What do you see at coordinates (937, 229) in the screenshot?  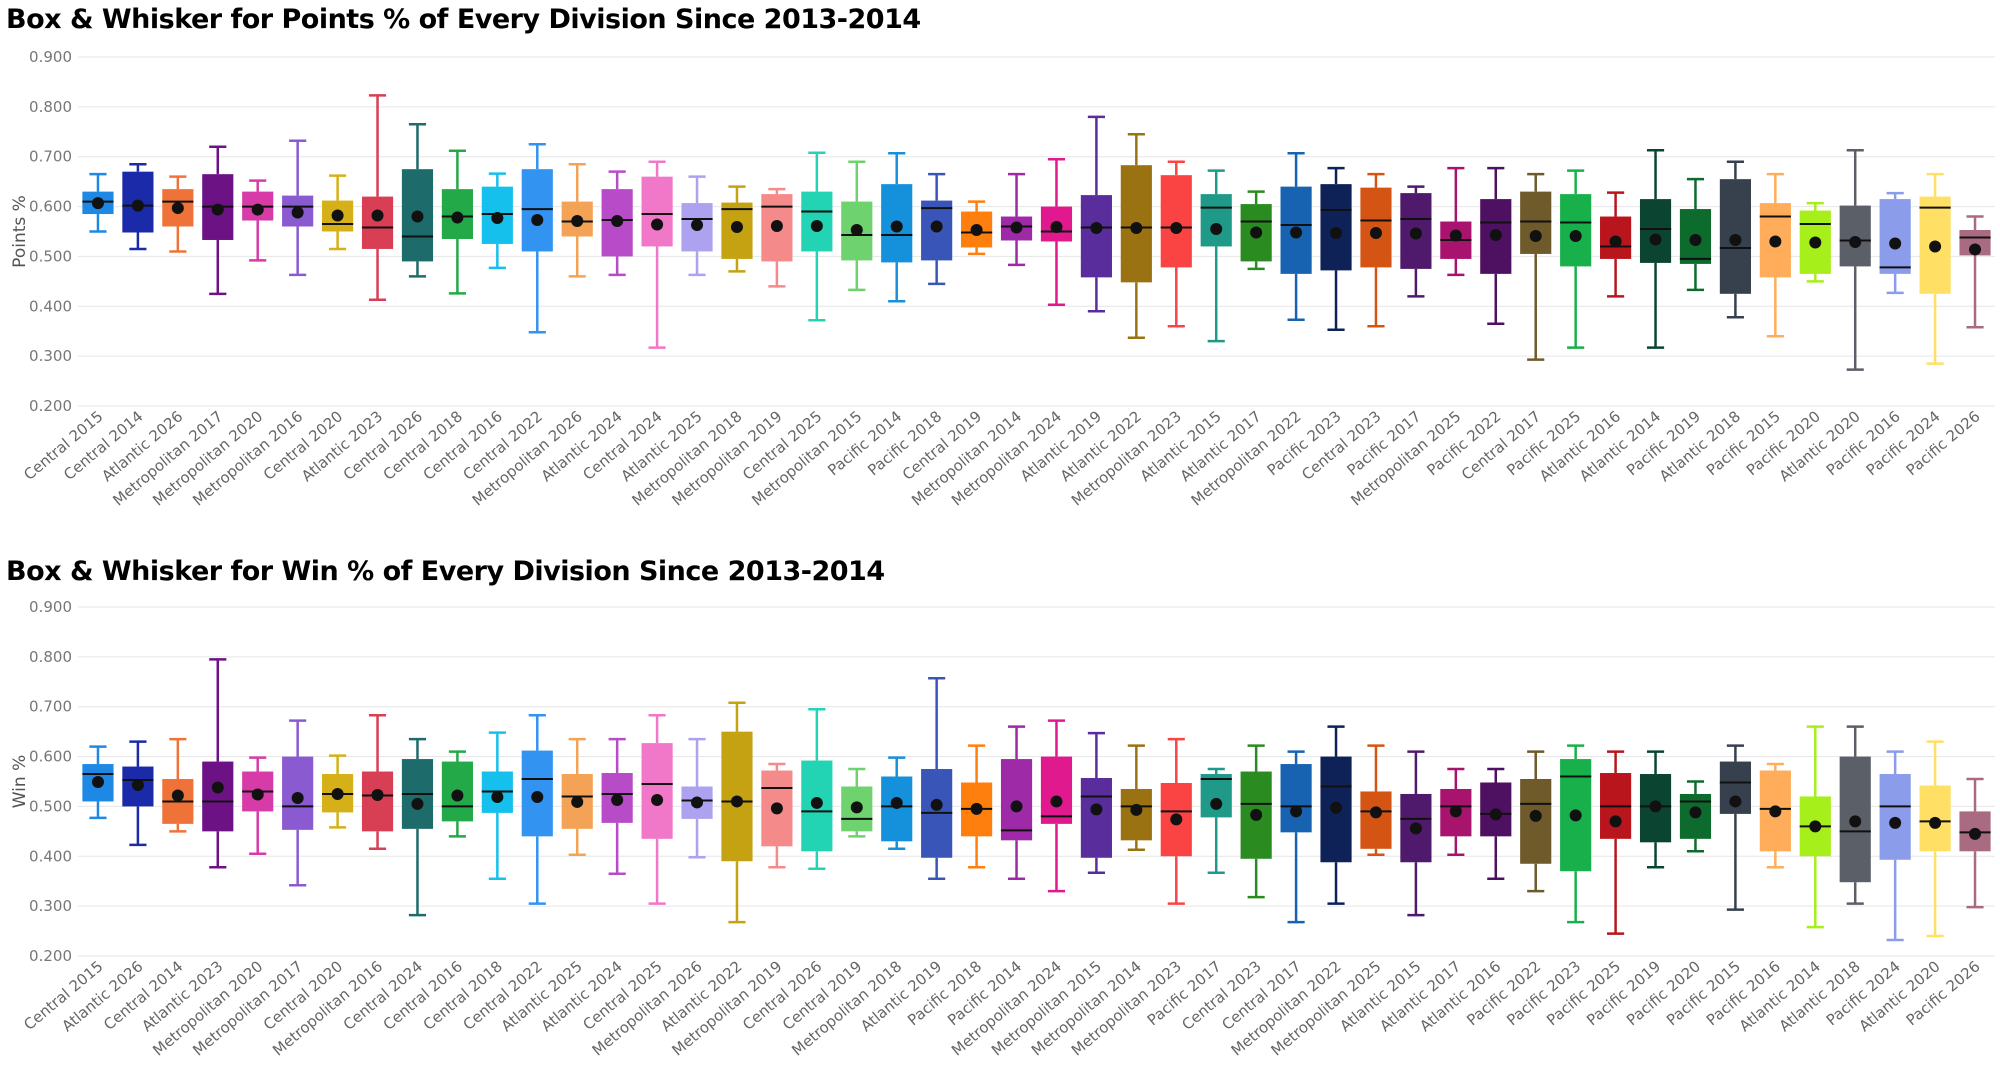 I see `points-box-pacific-2018` at bounding box center [937, 229].